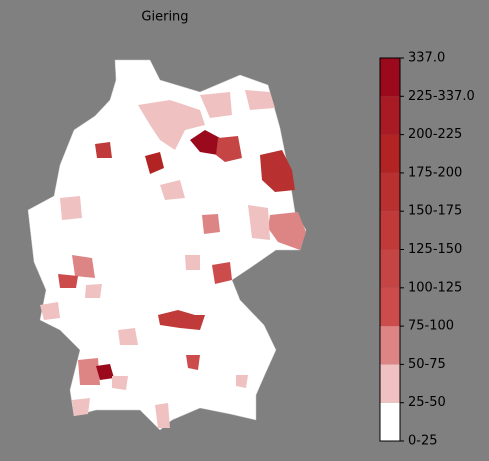 This screenshot has width=489, height=461. Describe the element at coordinates (435, 287) in the screenshot. I see `colorbar-label: 100-125` at that location.